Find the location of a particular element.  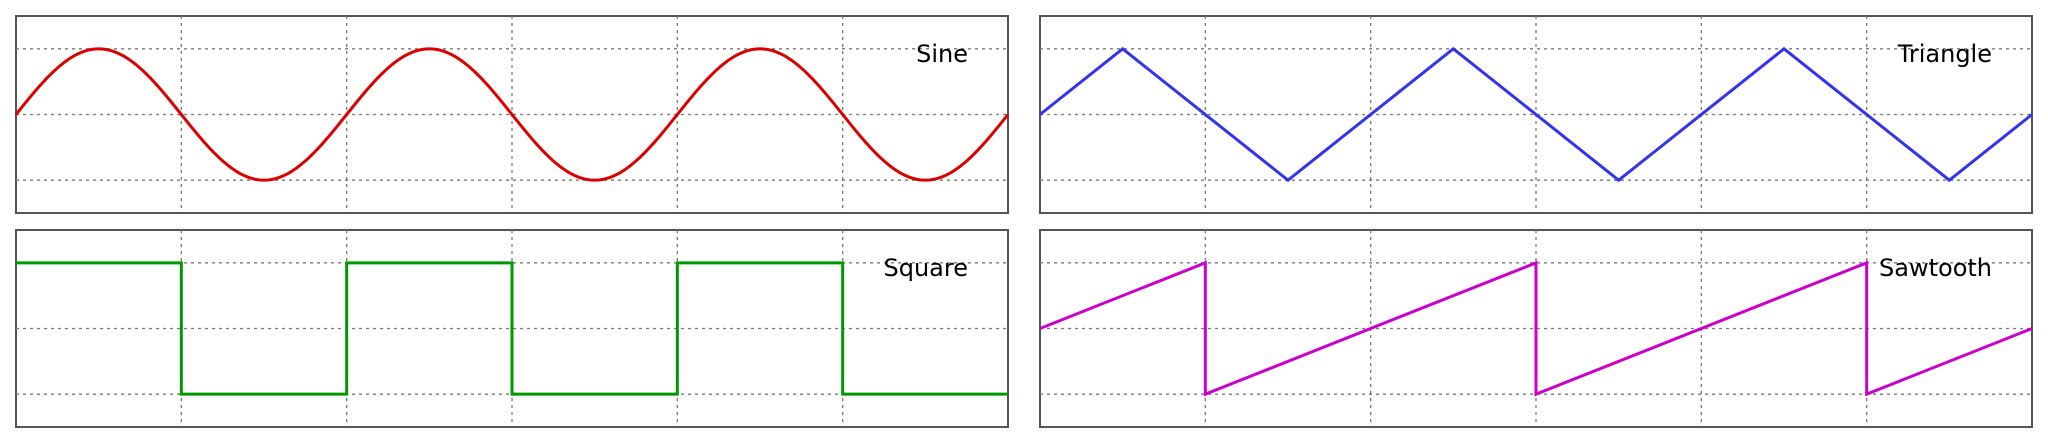

square-label: Square is located at coordinates (926, 268).